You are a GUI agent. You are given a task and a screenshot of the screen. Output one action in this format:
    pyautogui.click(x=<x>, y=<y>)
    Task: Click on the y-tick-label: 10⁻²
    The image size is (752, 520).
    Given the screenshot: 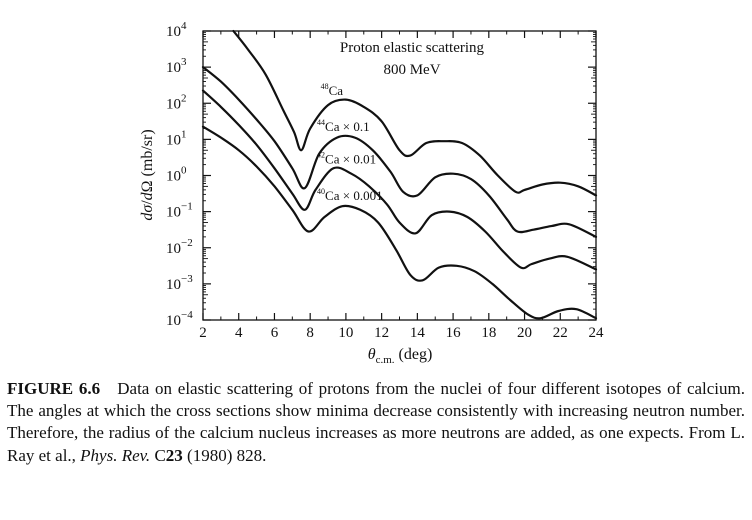 What is the action you would take?
    pyautogui.click(x=179, y=247)
    